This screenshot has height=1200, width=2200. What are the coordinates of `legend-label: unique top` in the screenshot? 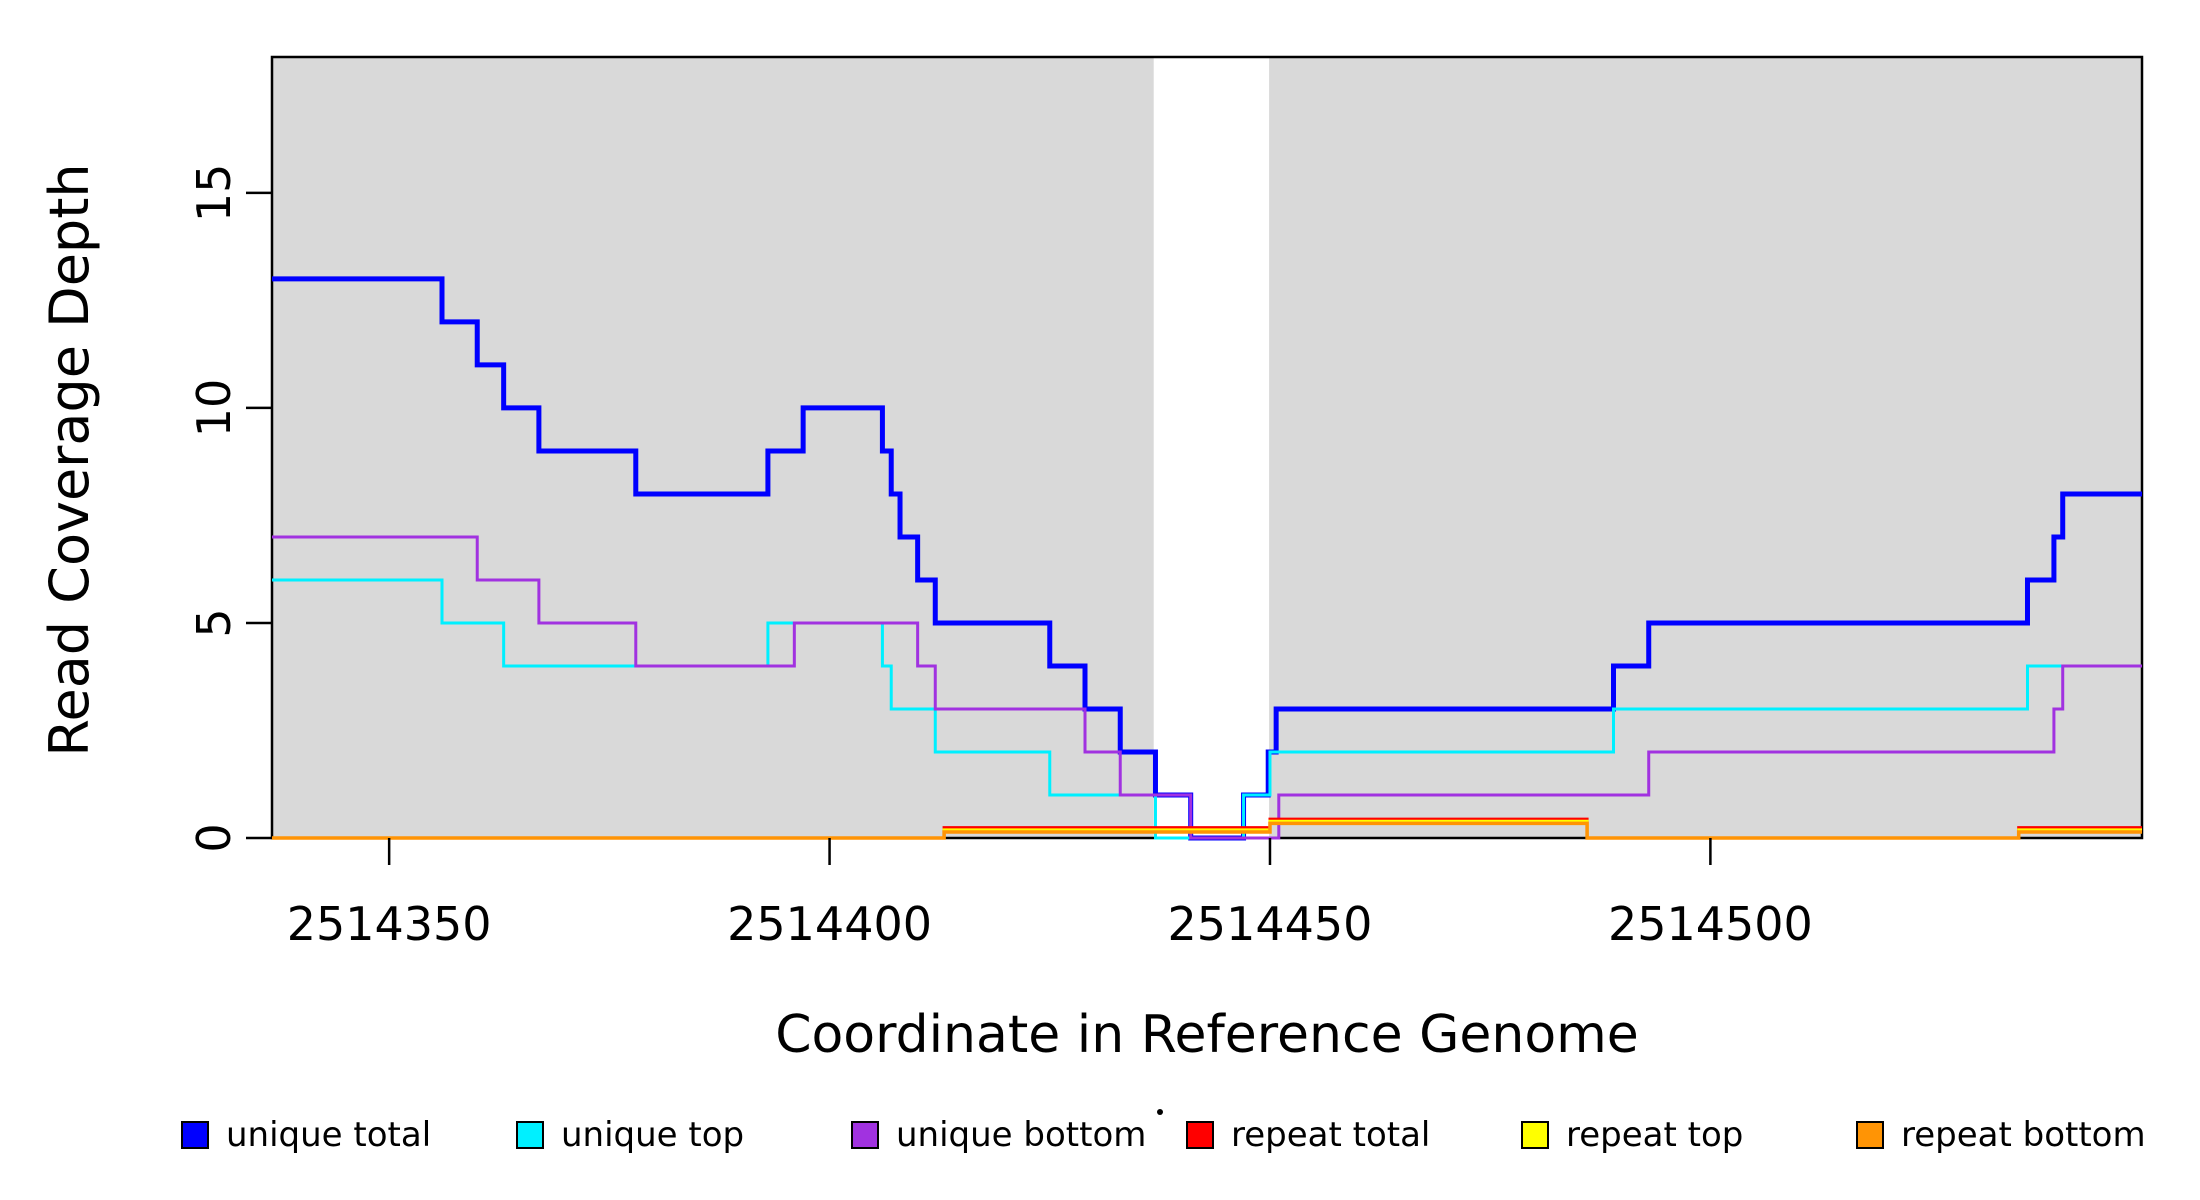 It's located at (652, 1135).